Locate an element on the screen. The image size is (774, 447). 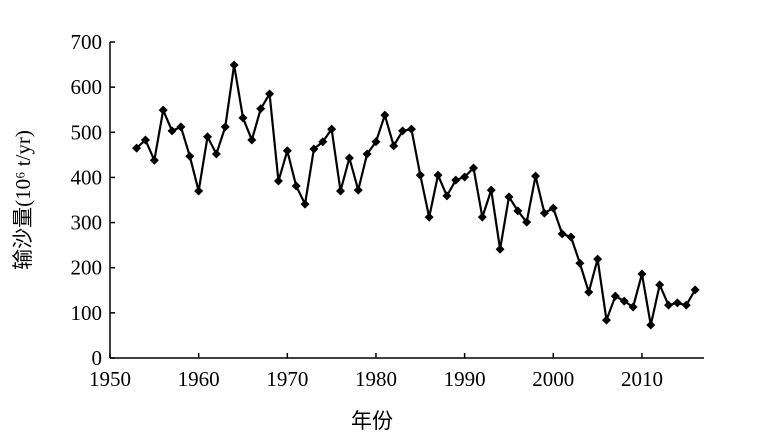
y-tick-label: 400 is located at coordinates (87, 177).